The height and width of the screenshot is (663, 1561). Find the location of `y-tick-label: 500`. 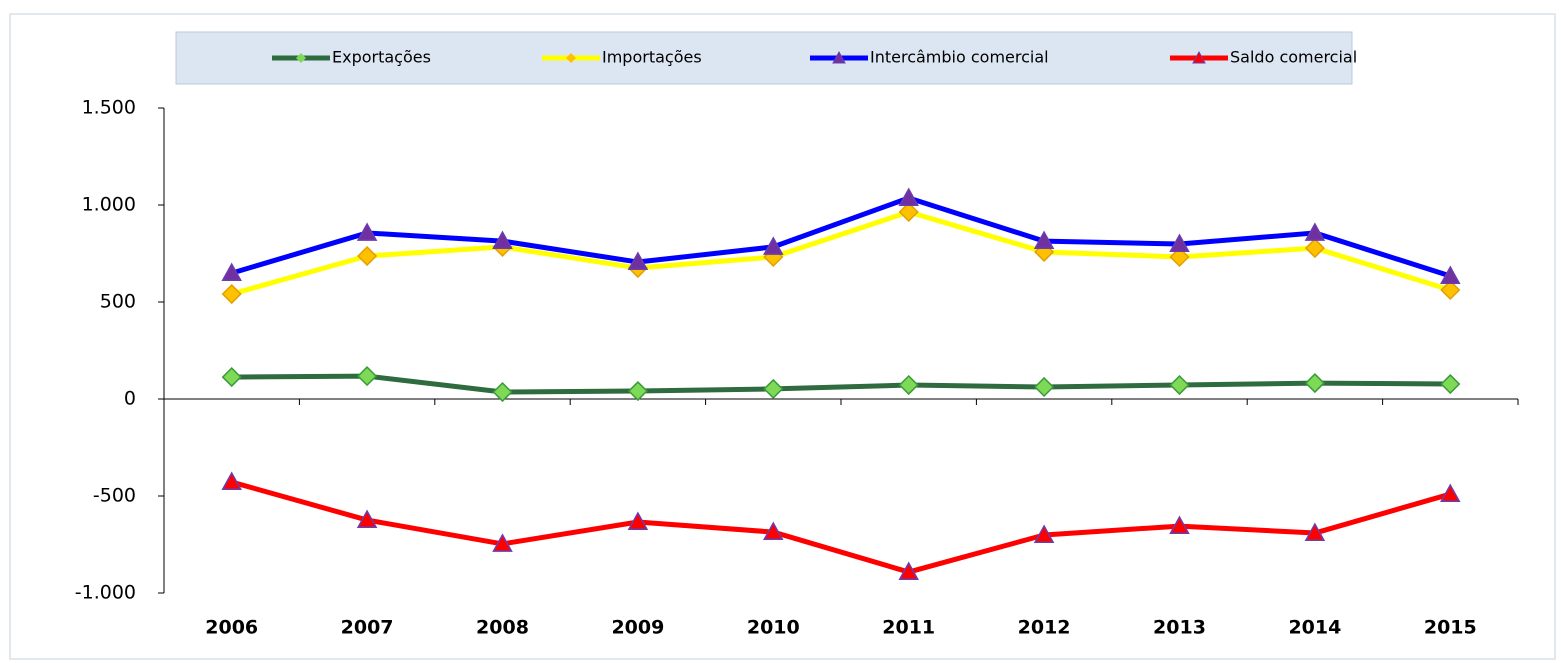

y-tick-label: 500 is located at coordinates (118, 302).